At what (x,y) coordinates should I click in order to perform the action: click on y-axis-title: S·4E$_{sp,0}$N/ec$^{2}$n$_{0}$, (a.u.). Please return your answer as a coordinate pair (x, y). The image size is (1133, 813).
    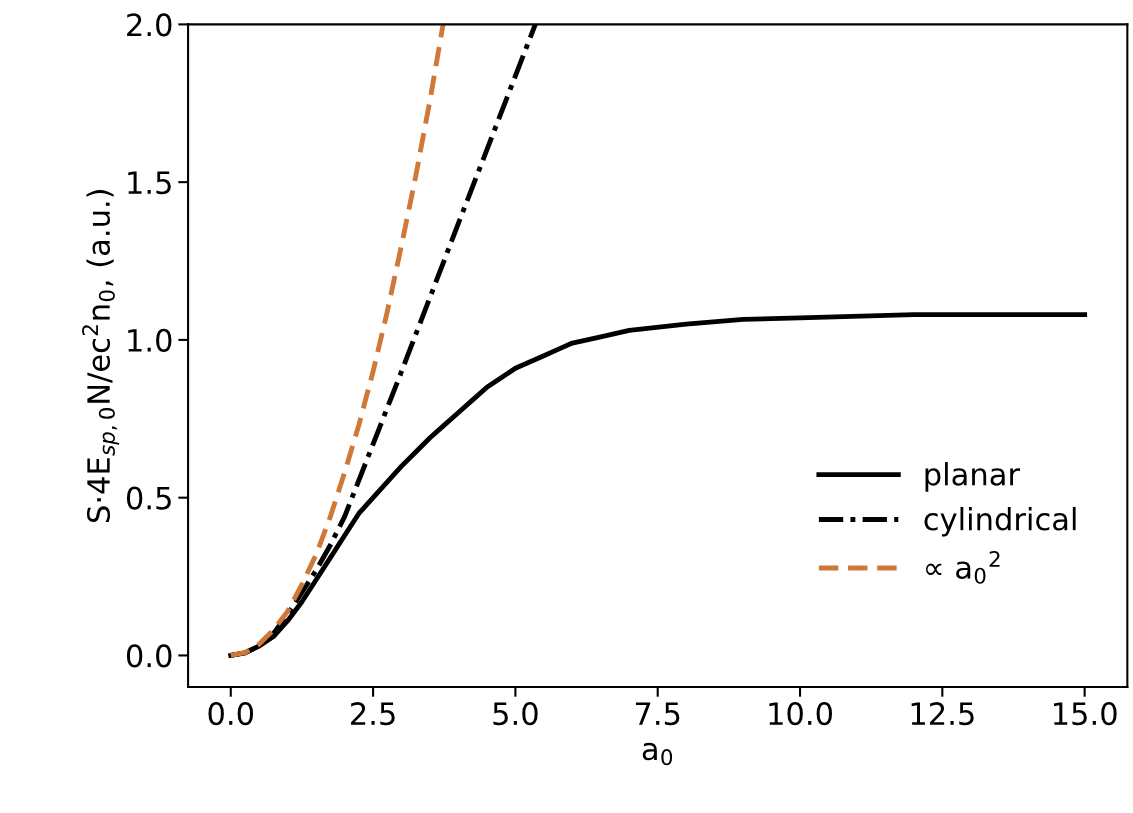
    Looking at the image, I should click on (101, 356).